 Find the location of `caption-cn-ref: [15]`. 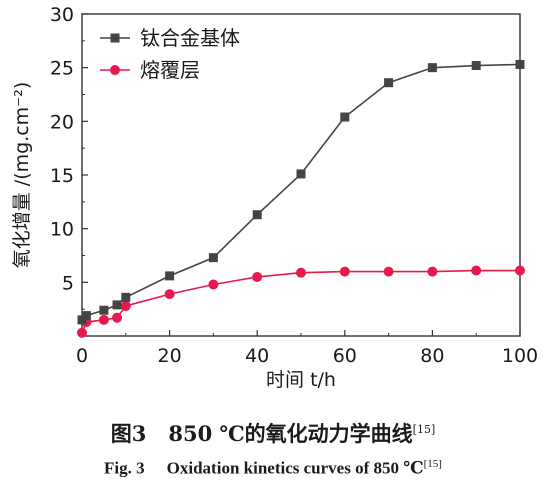

caption-cn-ref: [15] is located at coordinates (424, 429).